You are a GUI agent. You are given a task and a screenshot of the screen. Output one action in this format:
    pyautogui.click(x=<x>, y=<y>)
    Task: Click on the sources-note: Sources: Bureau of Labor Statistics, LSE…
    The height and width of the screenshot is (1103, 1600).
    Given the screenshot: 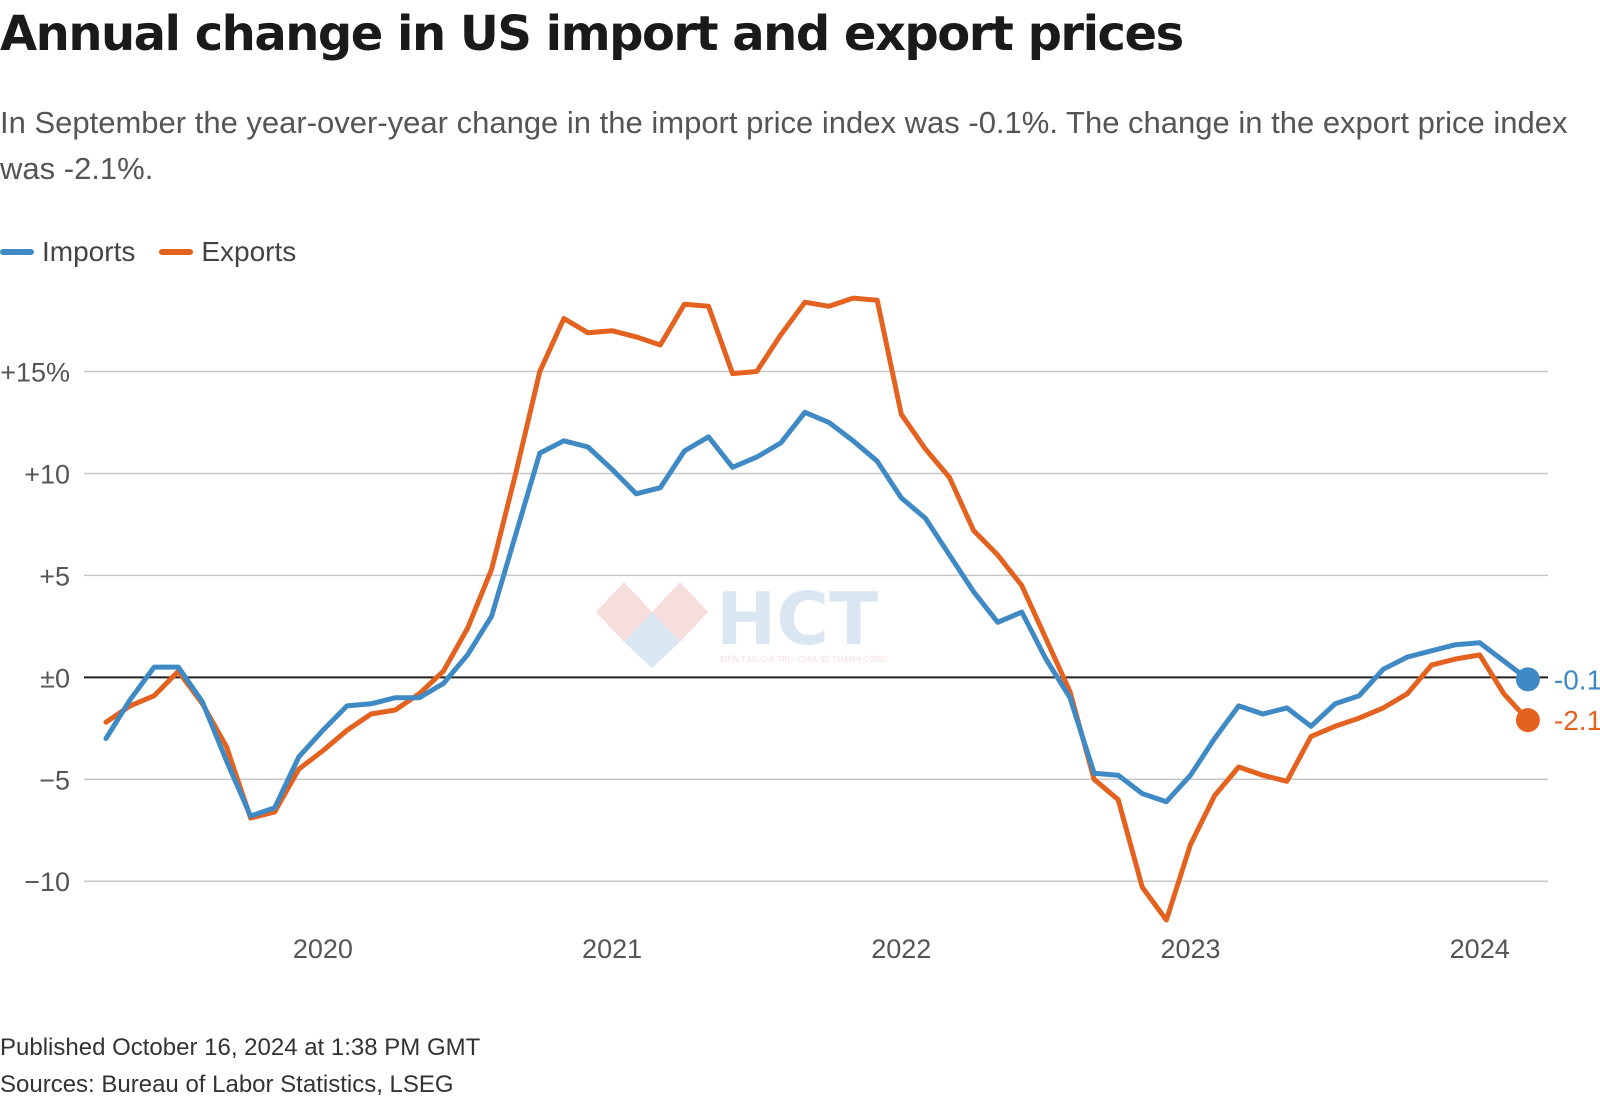 What is the action you would take?
    pyautogui.click(x=227, y=1084)
    